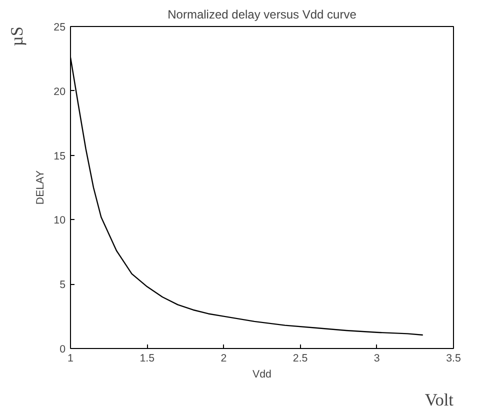  I want to click on text: µS, so click(17, 36).